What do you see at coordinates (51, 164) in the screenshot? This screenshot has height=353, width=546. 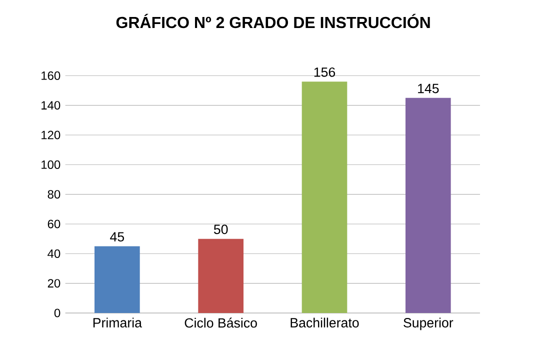 I see `y-tick-label: 100` at bounding box center [51, 164].